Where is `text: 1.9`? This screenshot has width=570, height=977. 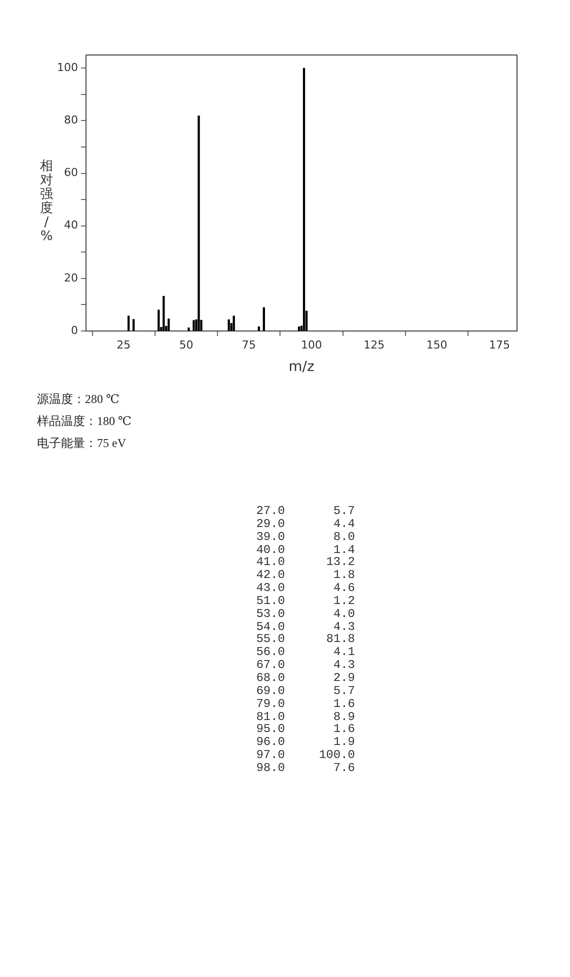 text: 1.9 is located at coordinates (344, 742).